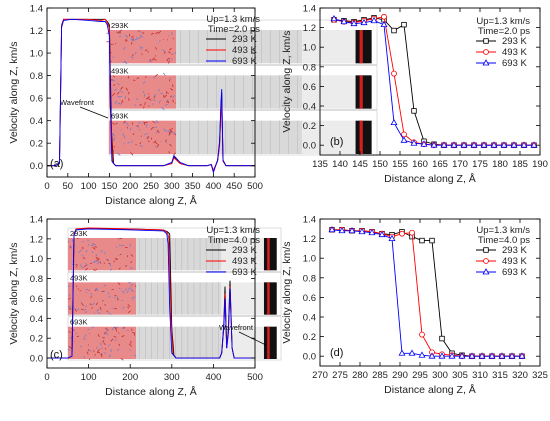  What do you see at coordinates (68, 186) in the screenshot?
I see `x-tick-label: 50` at bounding box center [68, 186].